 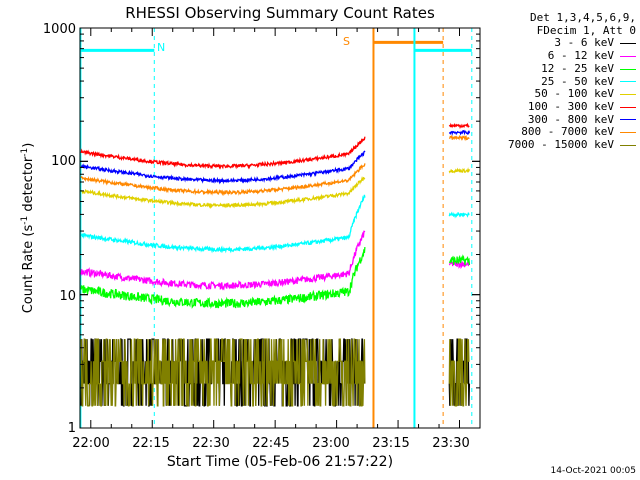 I want to click on y-axis-label: Count Rate (s-1 detector-1), so click(x=28, y=228).